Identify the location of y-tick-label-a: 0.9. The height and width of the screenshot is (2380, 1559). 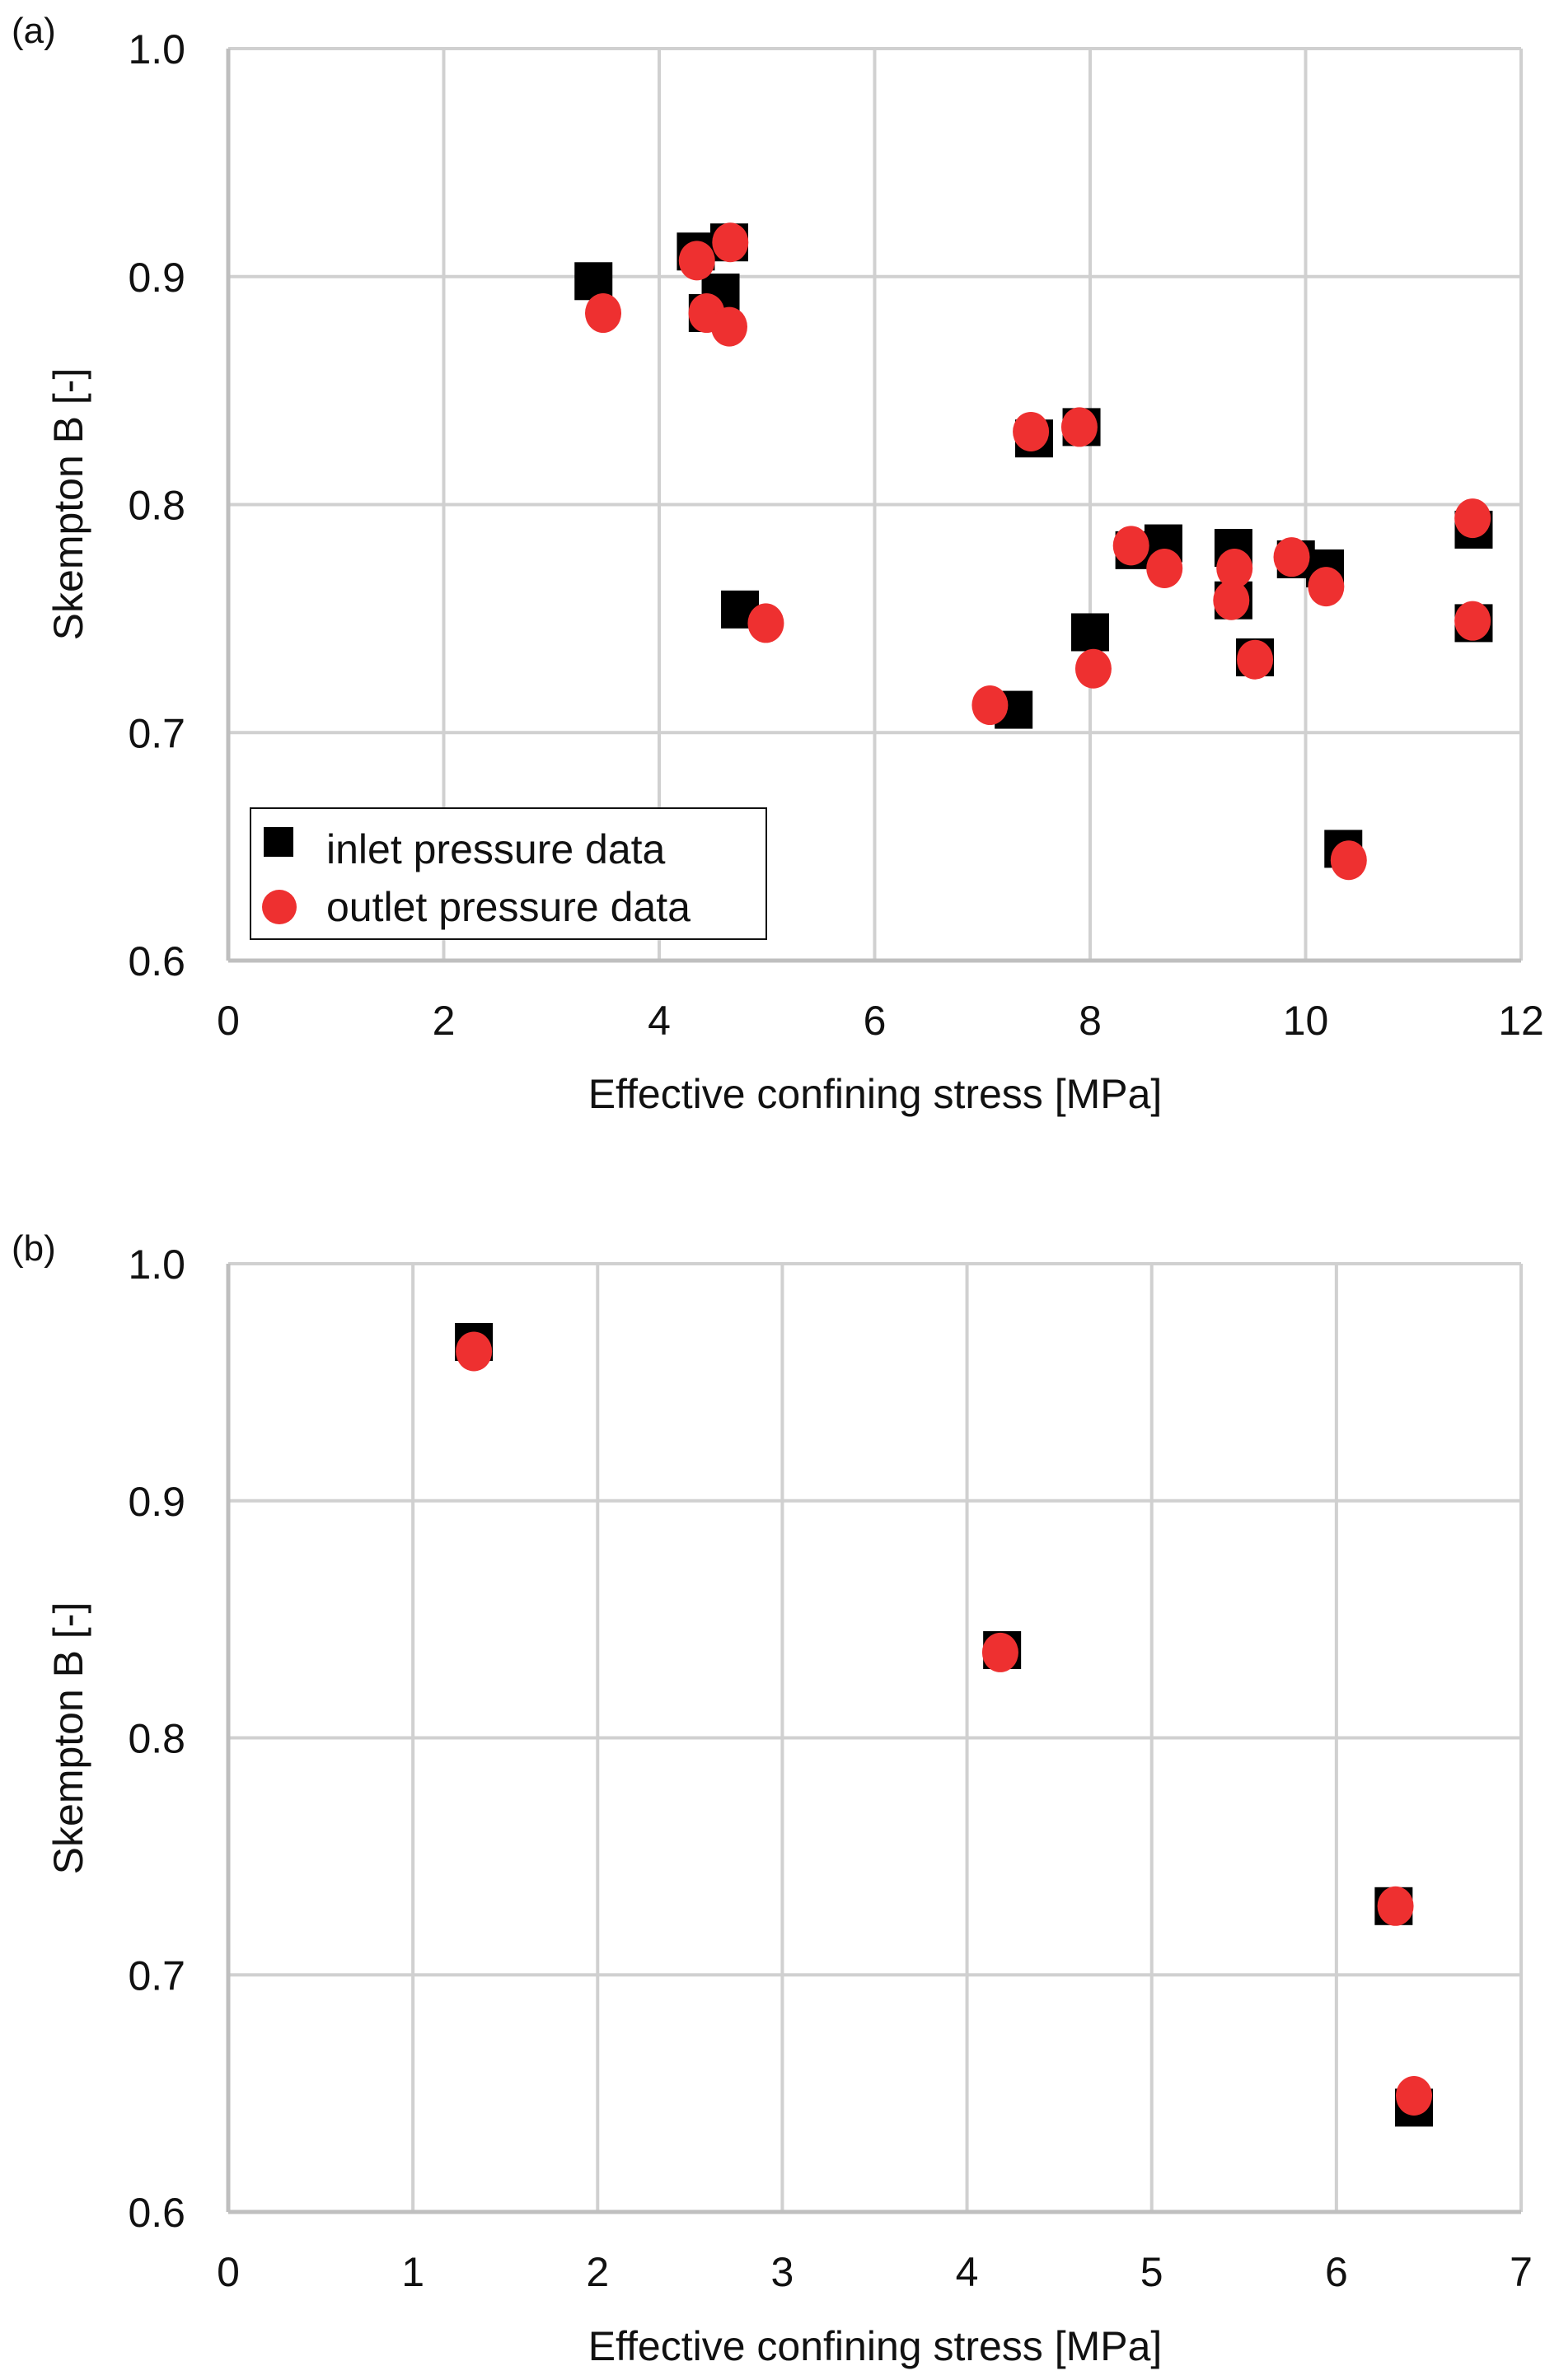
(156, 278).